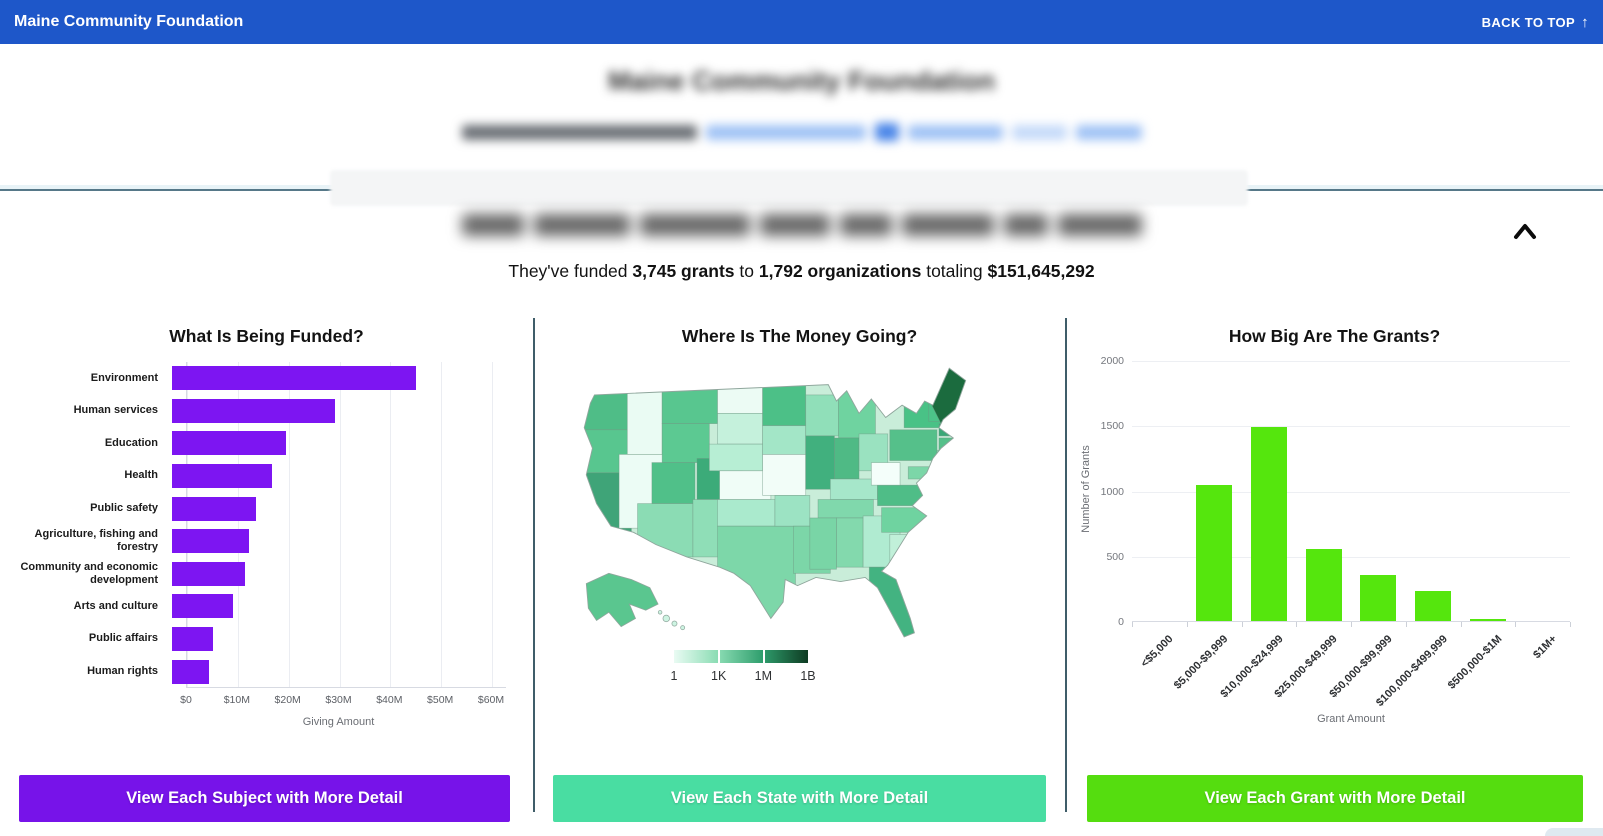 The height and width of the screenshot is (836, 1603). I want to click on state-WY, so click(685, 443).